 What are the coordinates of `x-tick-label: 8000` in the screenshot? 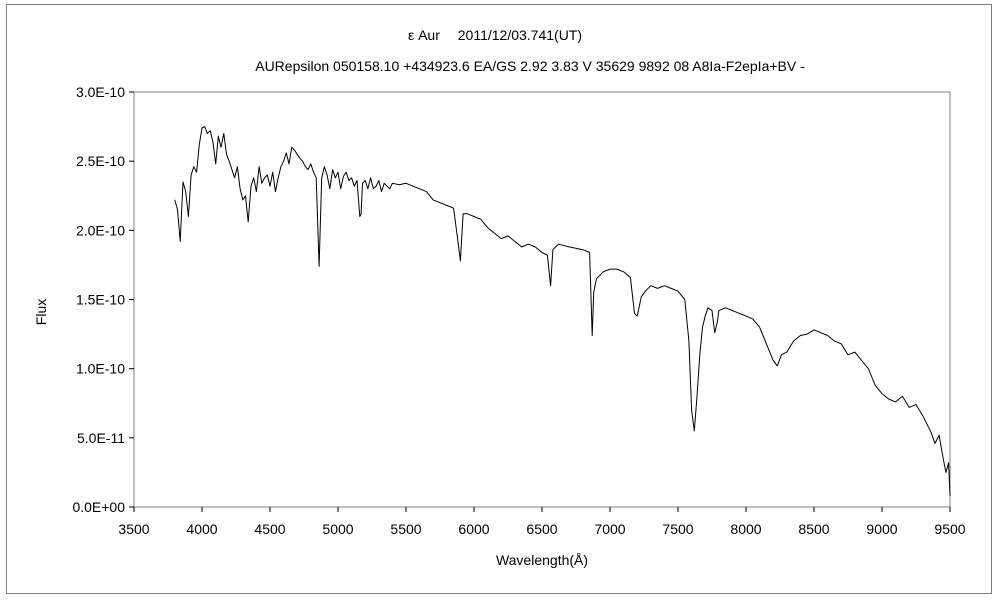 It's located at (745, 529).